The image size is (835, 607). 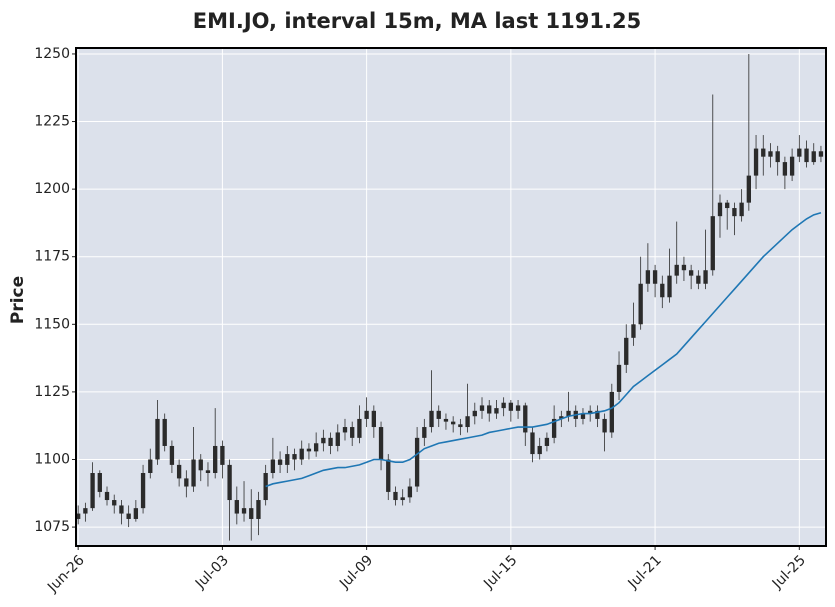 I want to click on x-tick-label: Jul-25, so click(x=789, y=572).